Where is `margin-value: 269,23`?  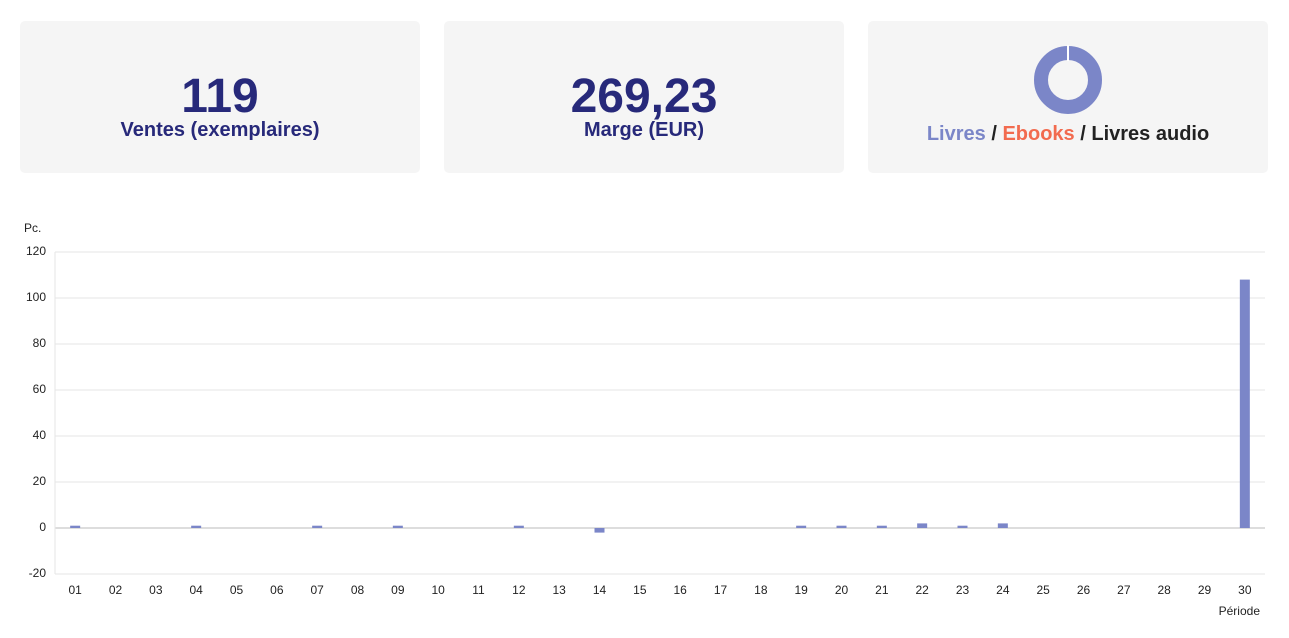
margin-value: 269,23 is located at coordinates (644, 96).